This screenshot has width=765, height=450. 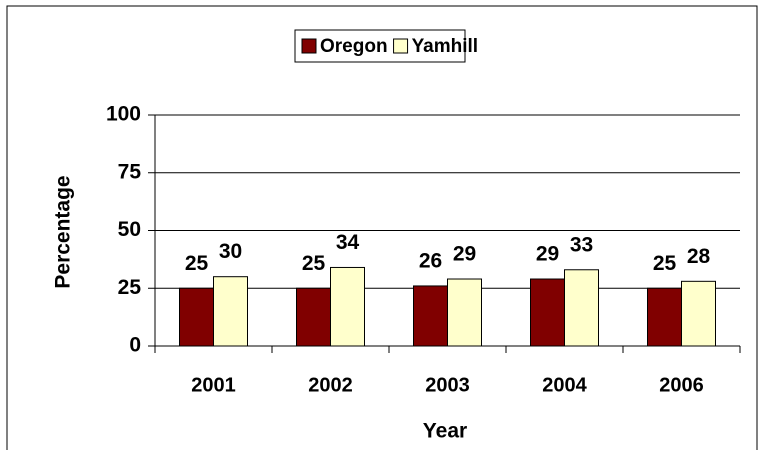 I want to click on x-tick-label: 2006, so click(x=681, y=385).